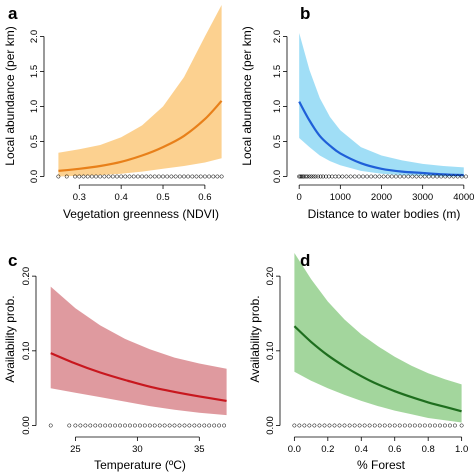 This screenshot has width=474, height=476. Describe the element at coordinates (381, 197) in the screenshot. I see `x-tick-label: 2000` at that location.